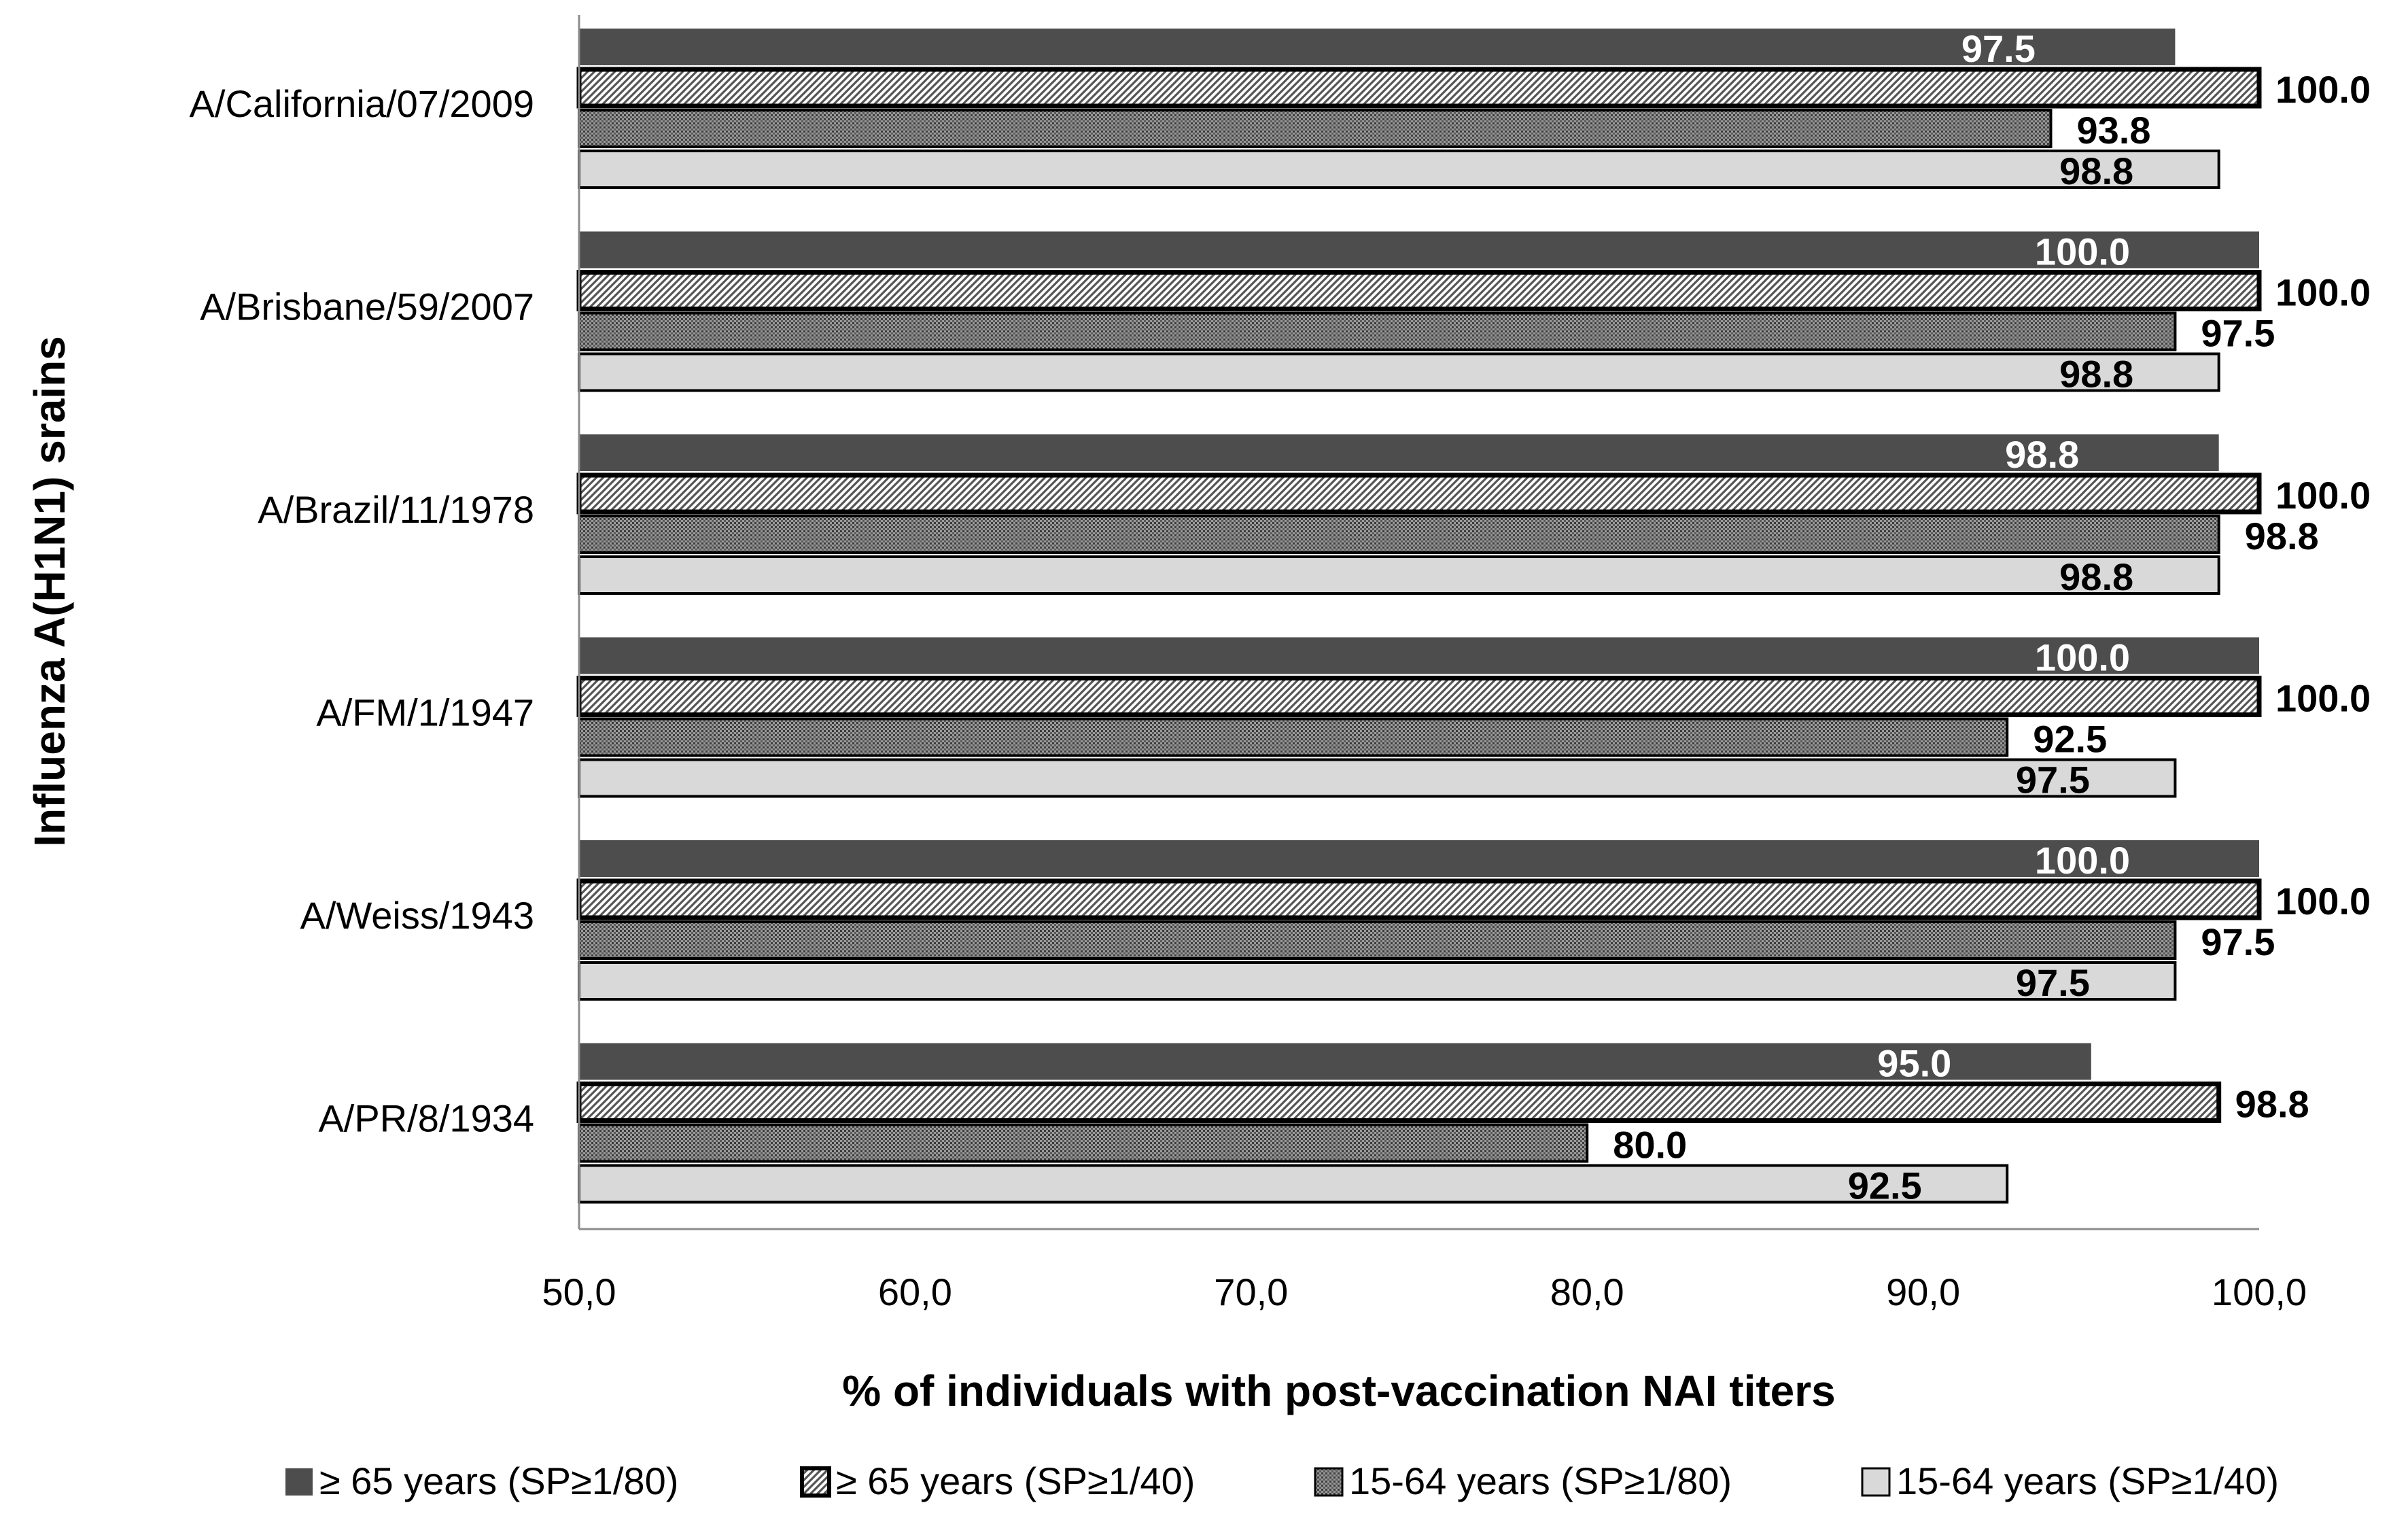 This screenshot has width=2408, height=1520. Describe the element at coordinates (498, 1481) in the screenshot. I see `legend-label: ≥ 65 years (SP≥1/80)` at that location.